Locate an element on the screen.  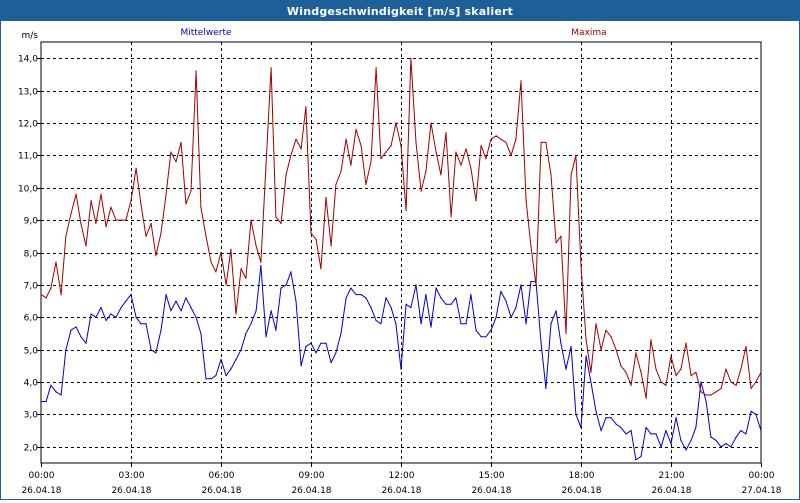
x-tick-date-label: 26.04.18 is located at coordinates (401, 491).